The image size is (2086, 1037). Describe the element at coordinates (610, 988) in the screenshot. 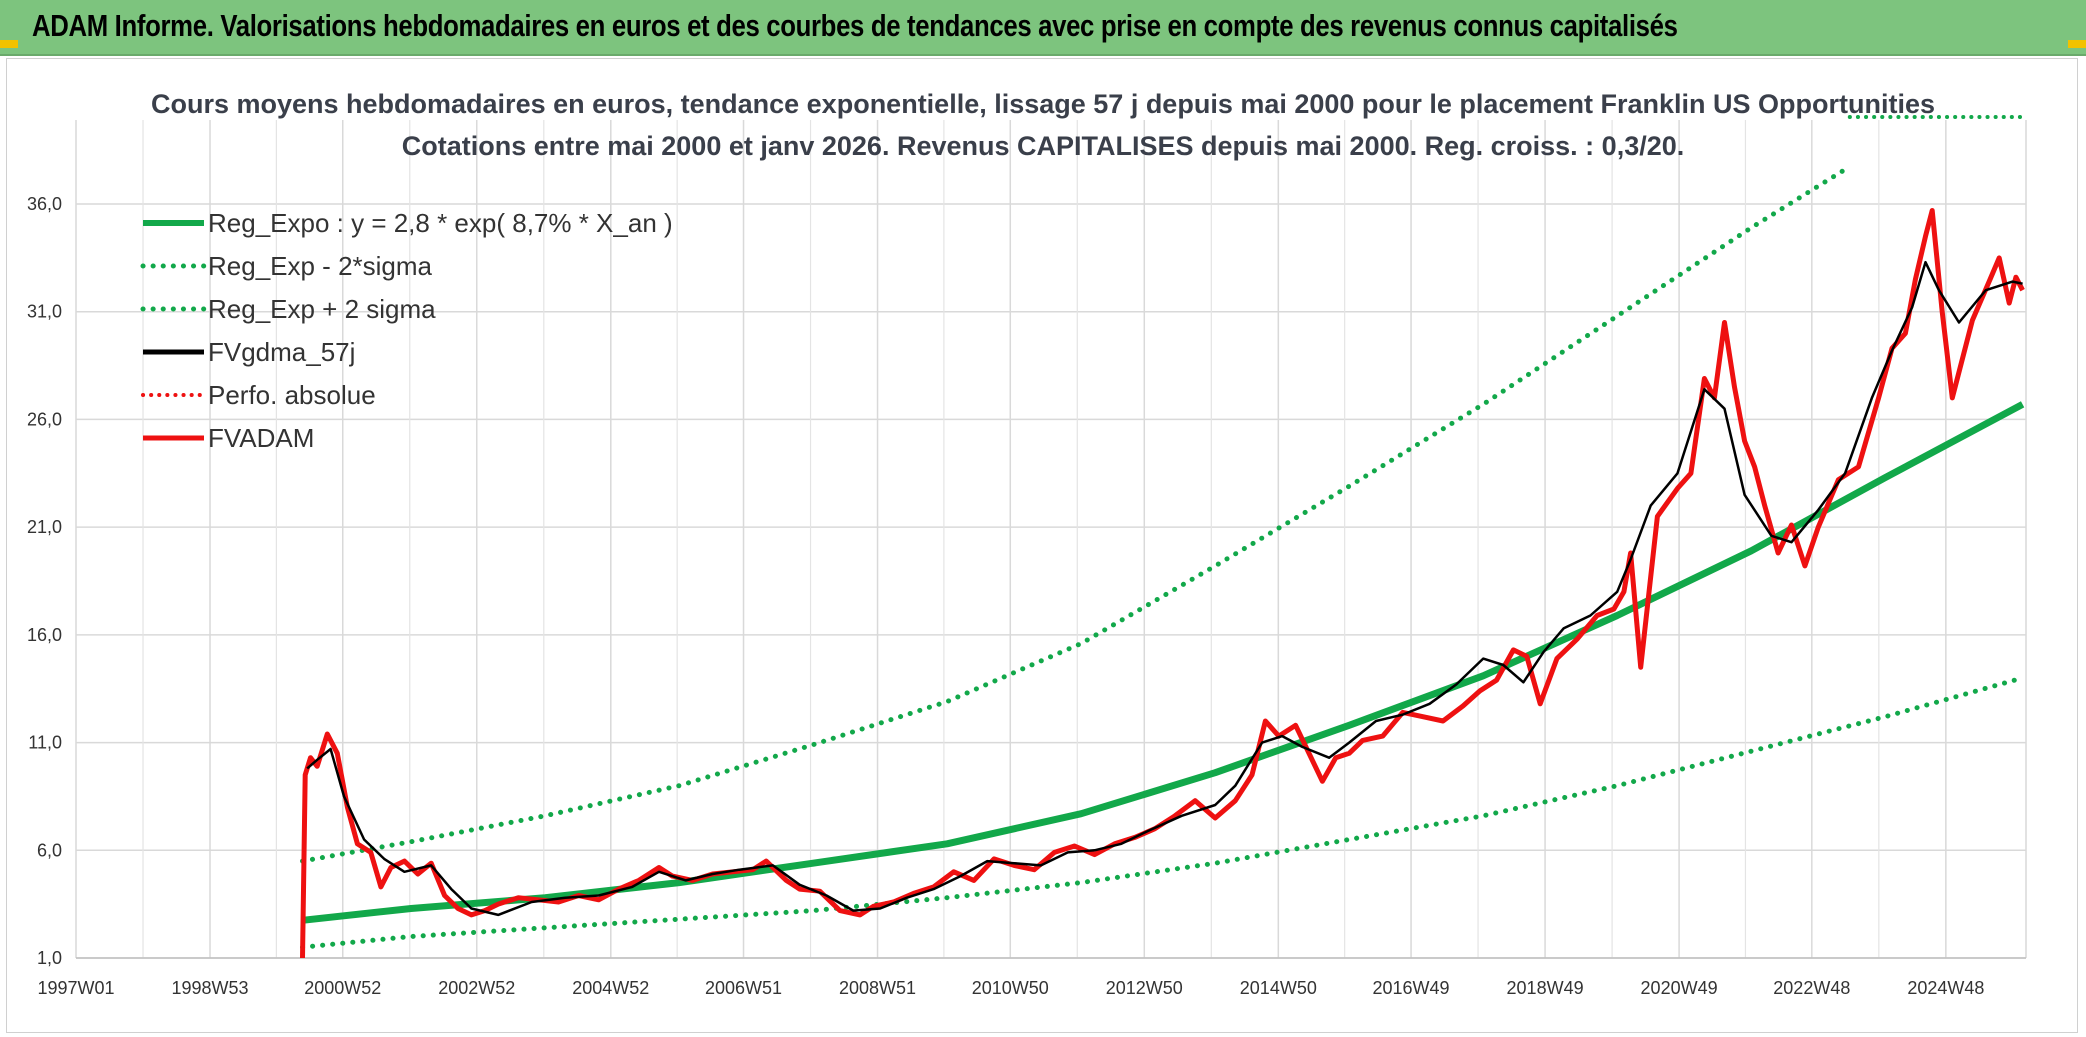

I see `x-tick-label: 2004W52` at that location.